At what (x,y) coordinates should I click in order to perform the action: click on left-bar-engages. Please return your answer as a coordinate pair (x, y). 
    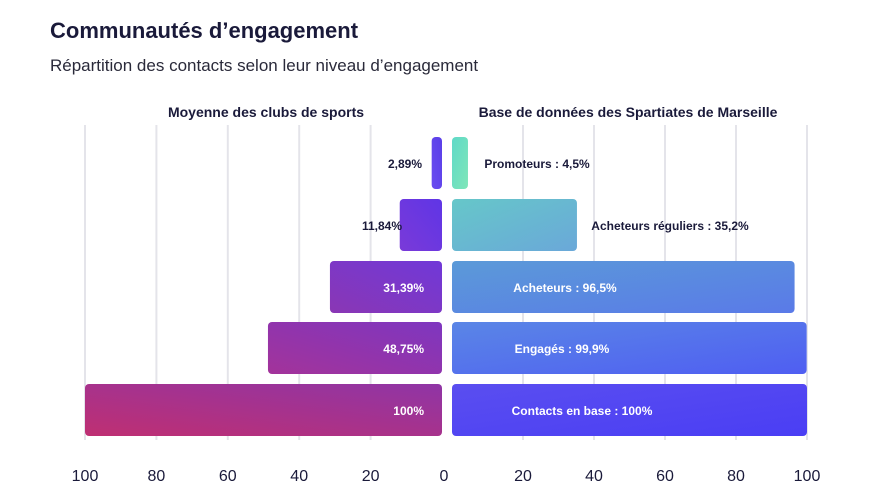
    Looking at the image, I should click on (354, 348).